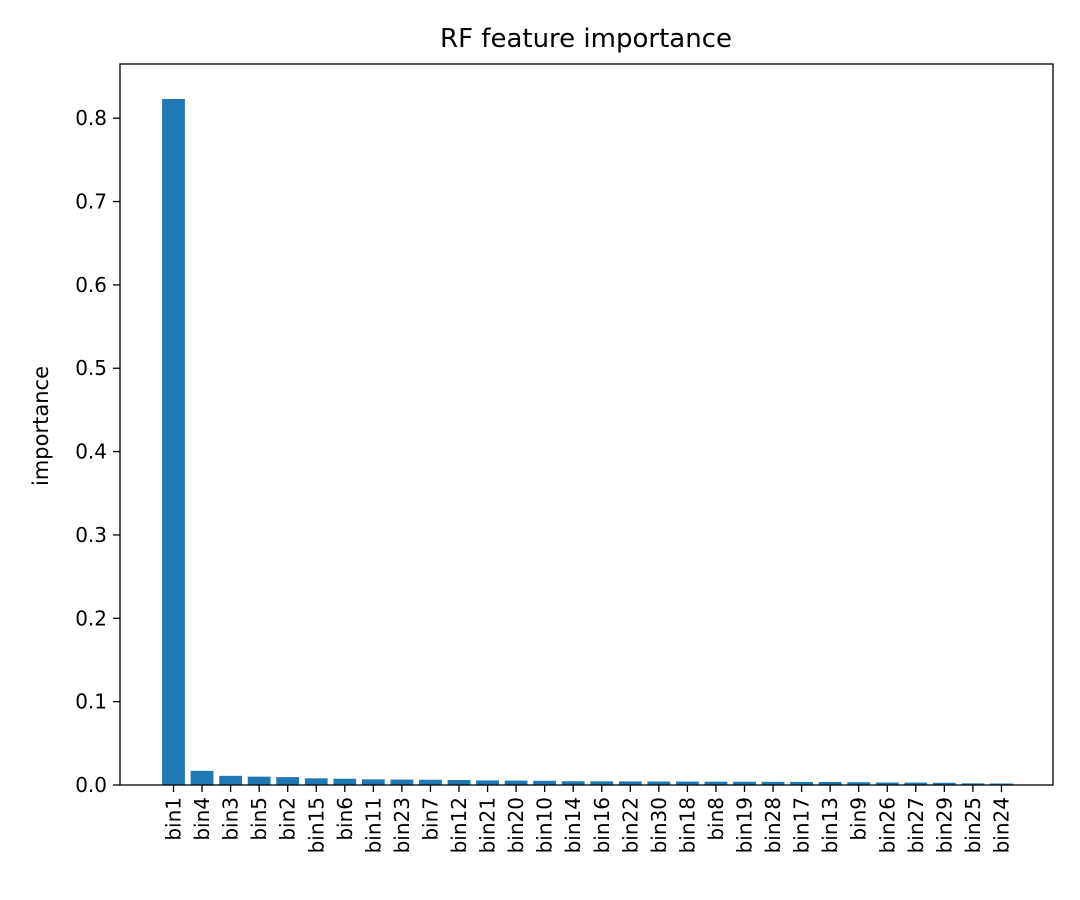 This screenshot has width=1080, height=900. Describe the element at coordinates (773, 783) in the screenshot. I see `bar-bin28` at that location.